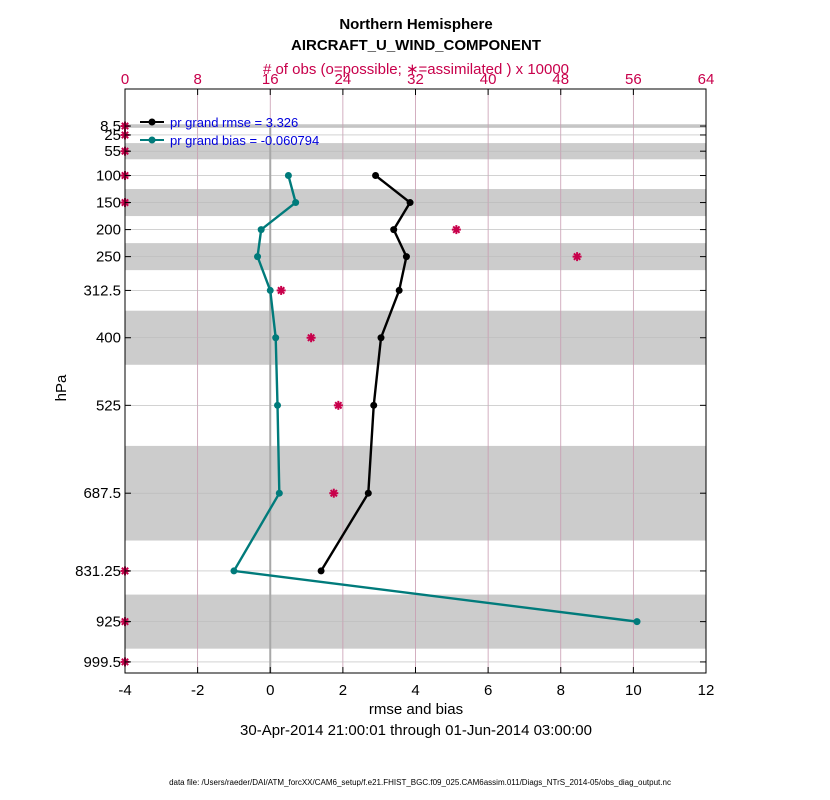 This screenshot has width=830, height=800. I want to click on legend-rmse-label: pr grand rmse = 3.326, so click(234, 122).